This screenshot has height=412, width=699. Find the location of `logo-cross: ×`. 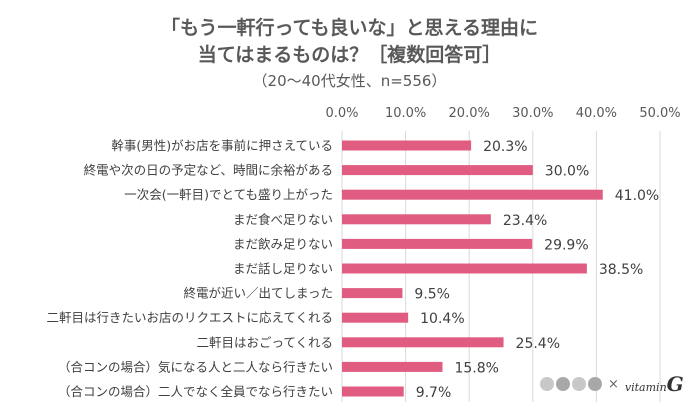

logo-cross: × is located at coordinates (613, 384).